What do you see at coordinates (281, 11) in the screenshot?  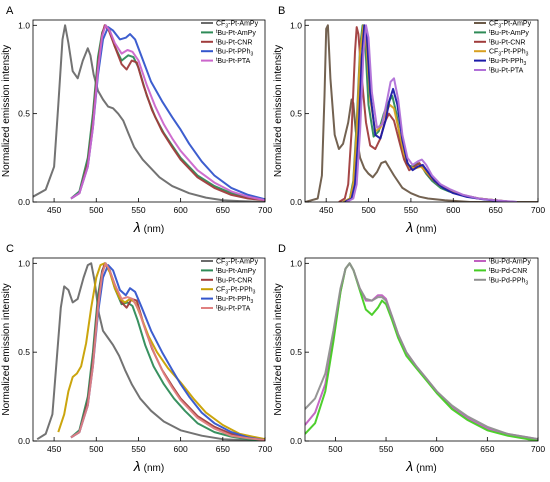 I see `panel-label: B` at bounding box center [281, 11].